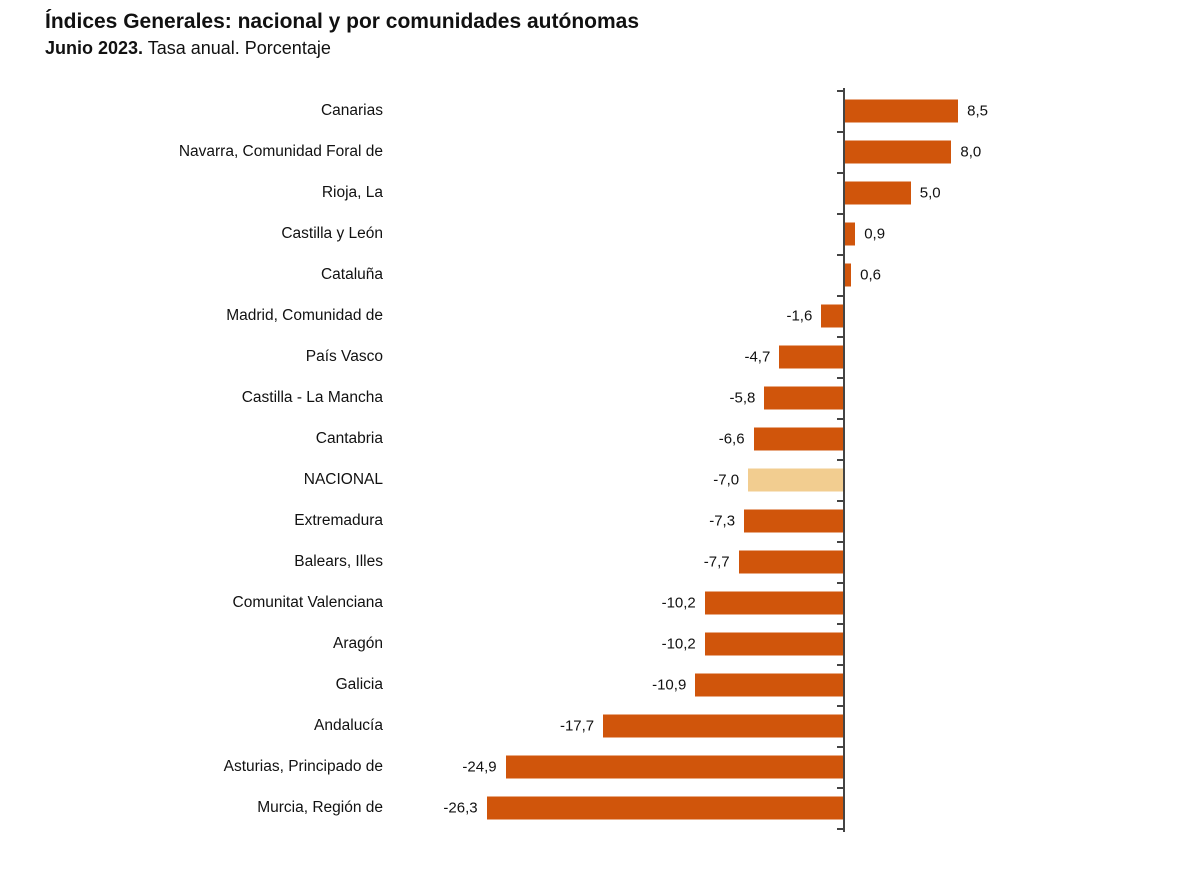  Describe the element at coordinates (777, 808) in the screenshot. I see `plot-area: -26,3` at that location.